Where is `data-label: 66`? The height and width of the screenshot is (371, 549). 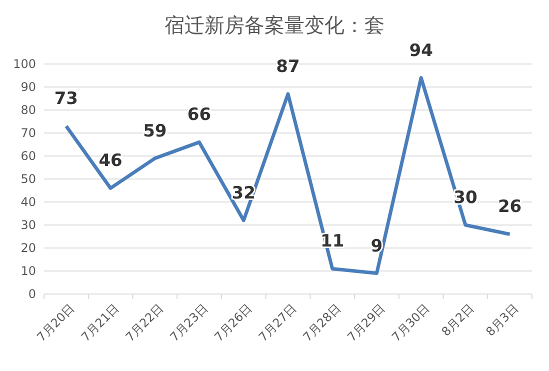
data-label: 66 is located at coordinates (199, 115).